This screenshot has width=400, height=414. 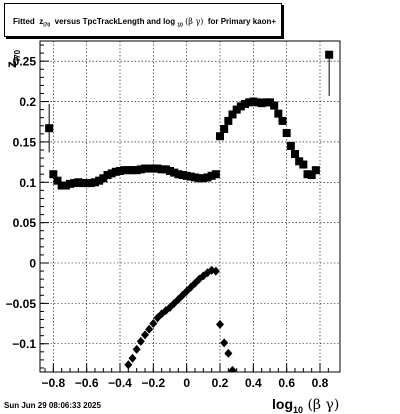 I want to click on y-tick-label: 0.05, so click(x=25, y=223).